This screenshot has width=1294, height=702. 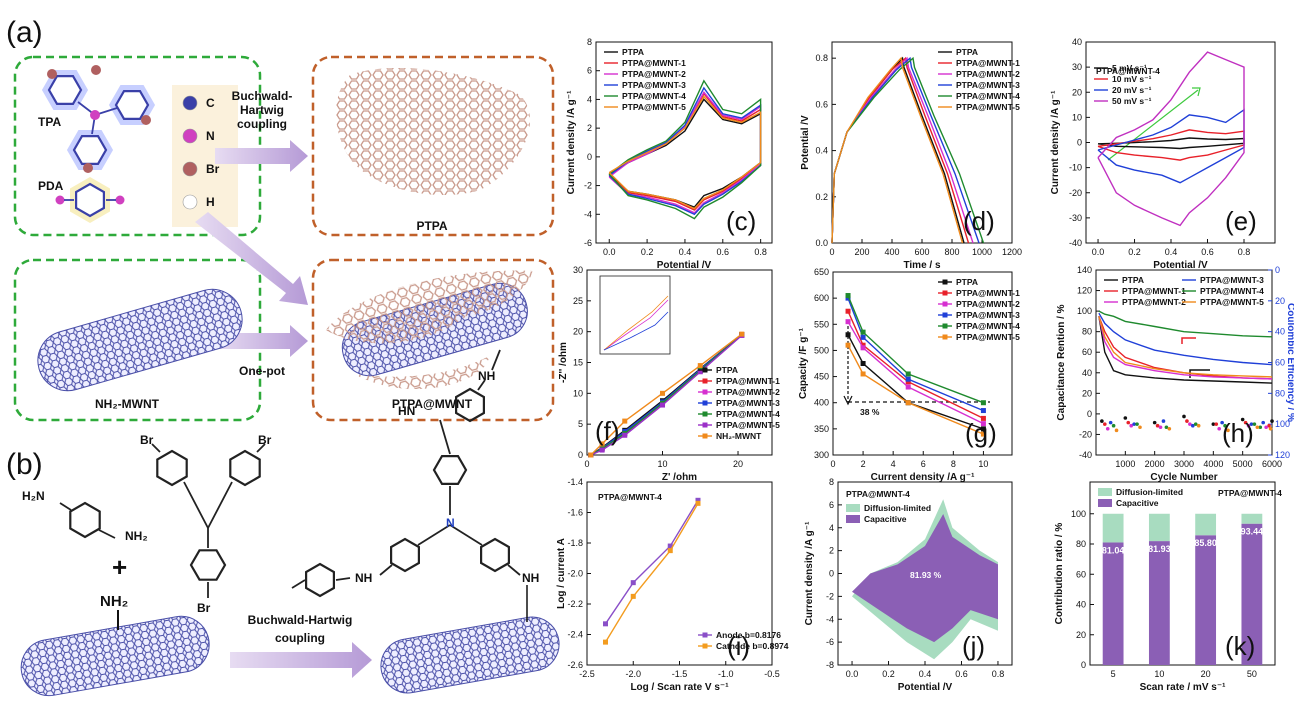 I want to click on y-tick-label: -2.6, so click(x=575, y=665).